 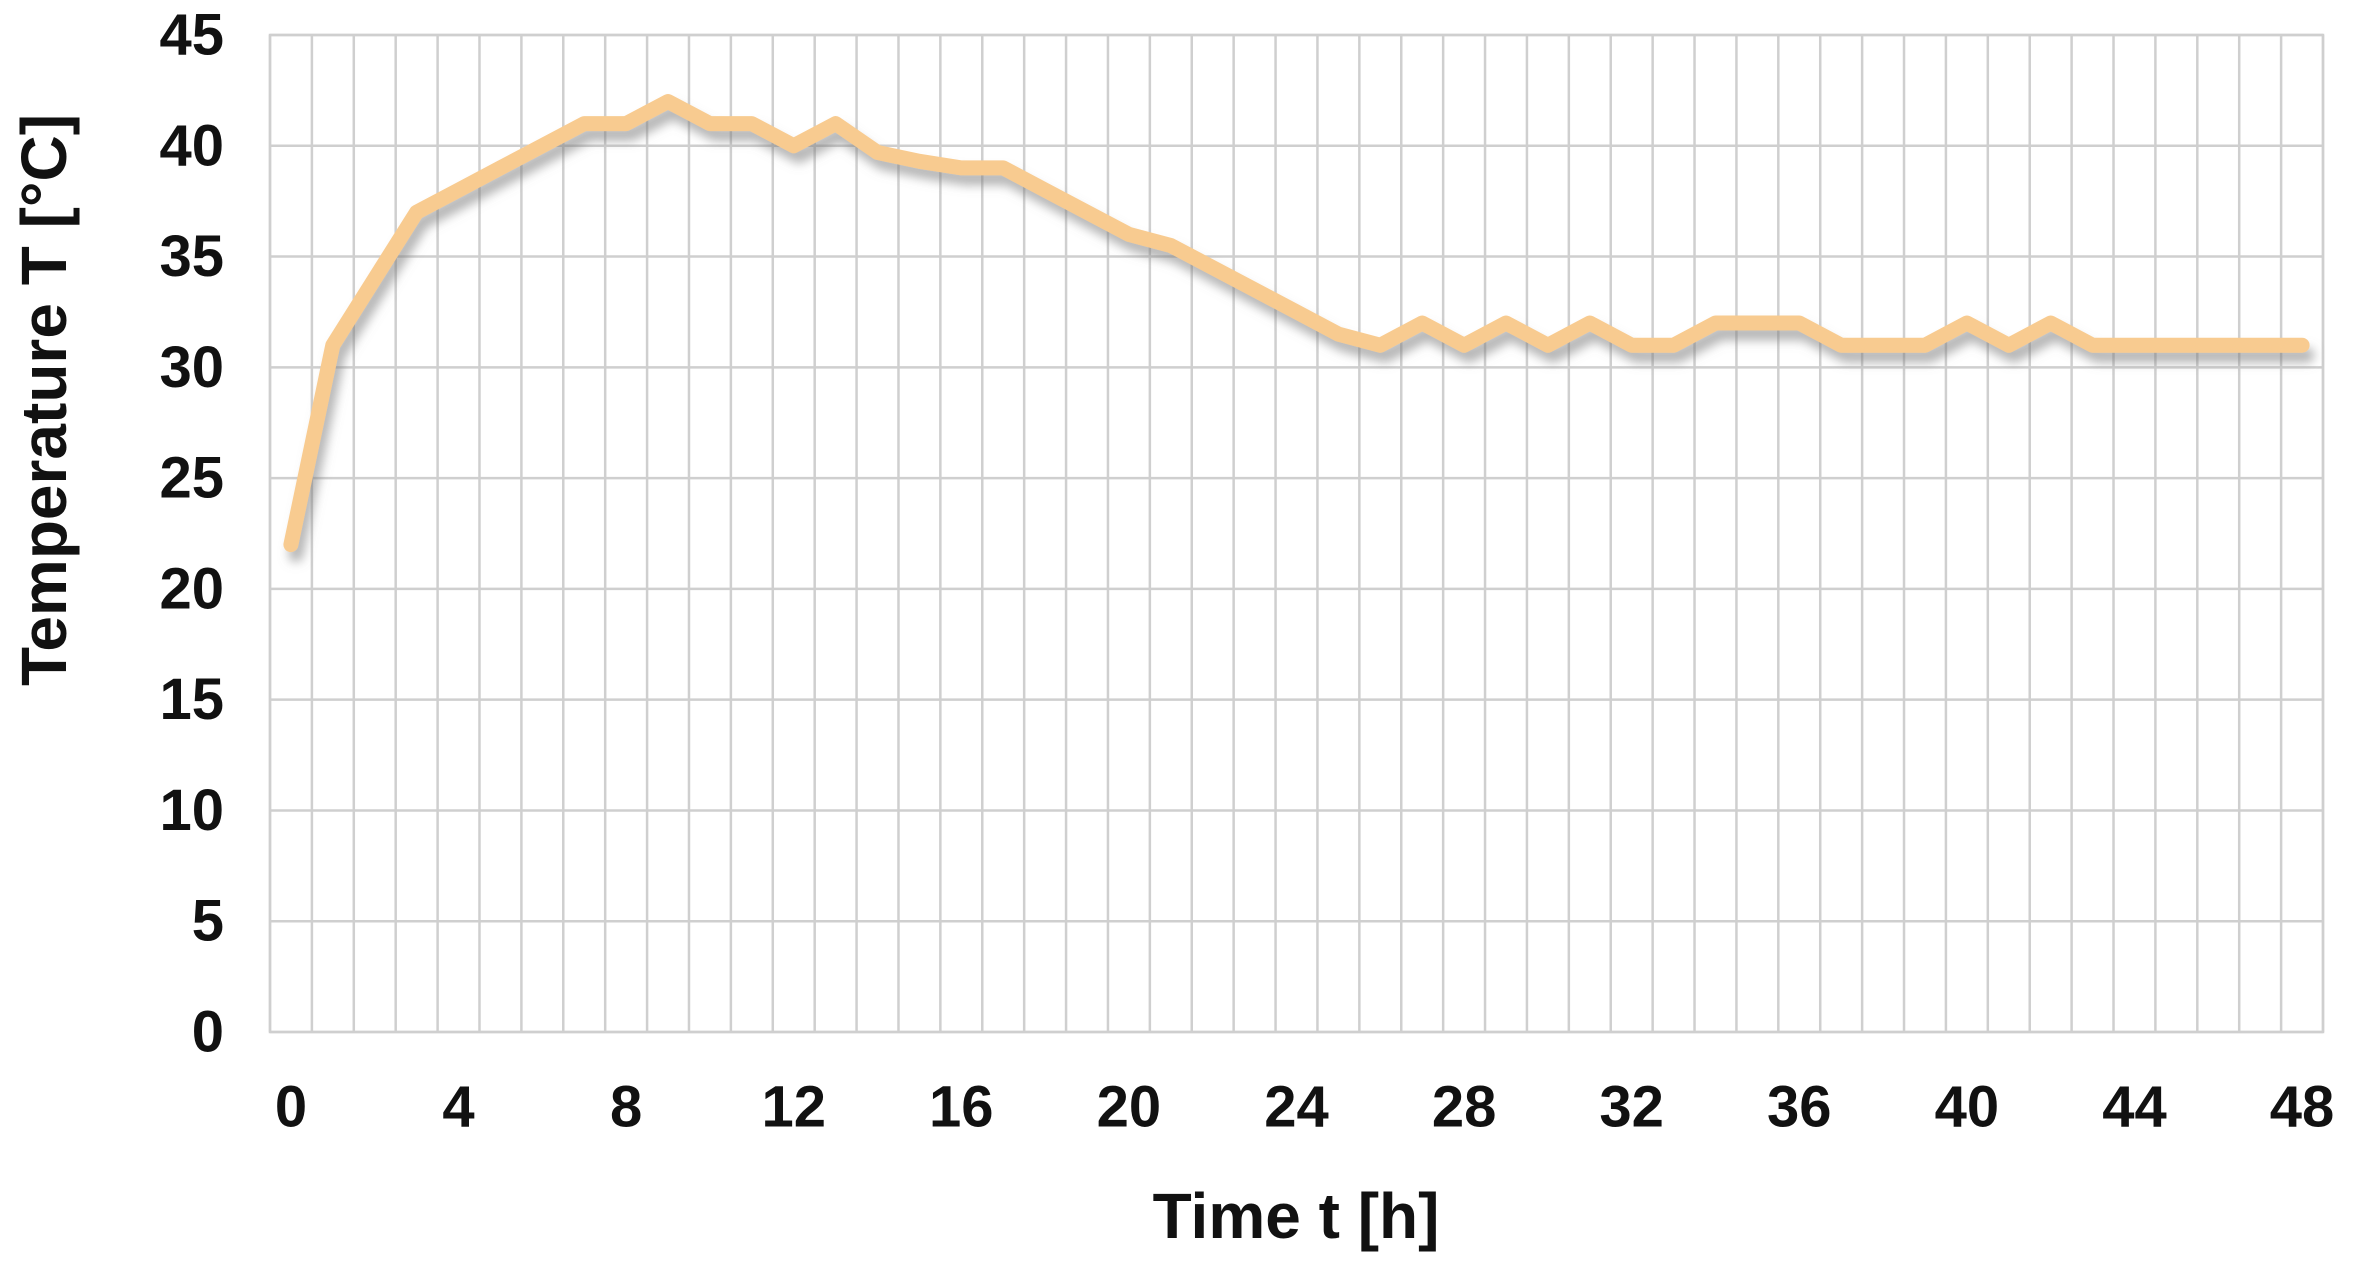 What do you see at coordinates (1296, 1107) in the screenshot?
I see `x-tick-label: 24` at bounding box center [1296, 1107].